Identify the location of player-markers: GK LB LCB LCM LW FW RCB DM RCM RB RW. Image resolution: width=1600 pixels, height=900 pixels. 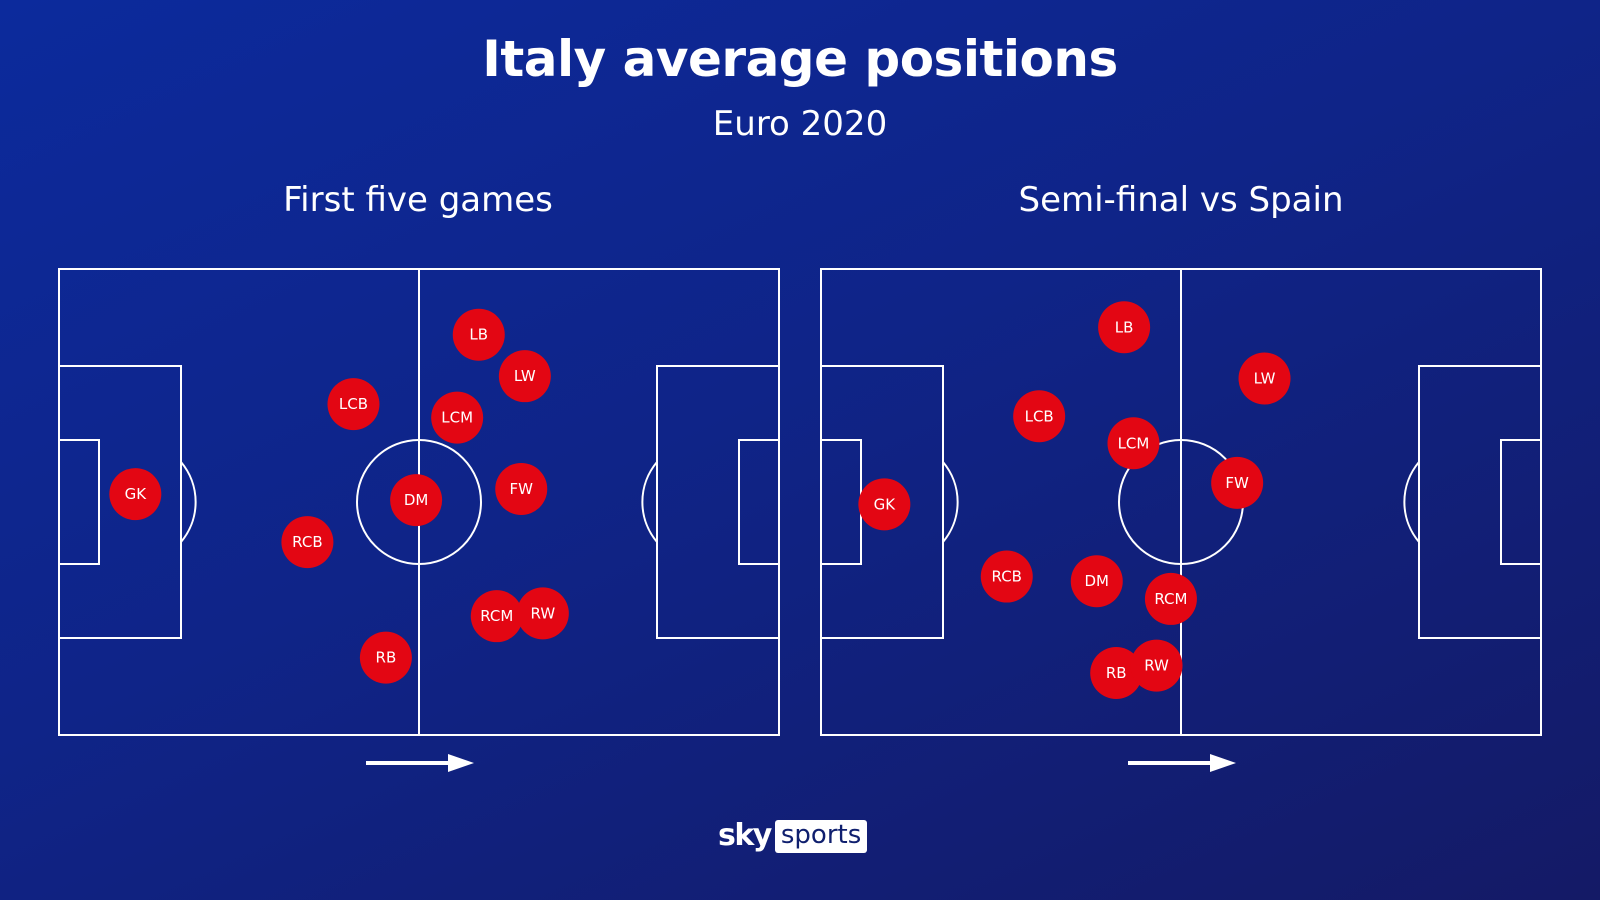
(1074, 500).